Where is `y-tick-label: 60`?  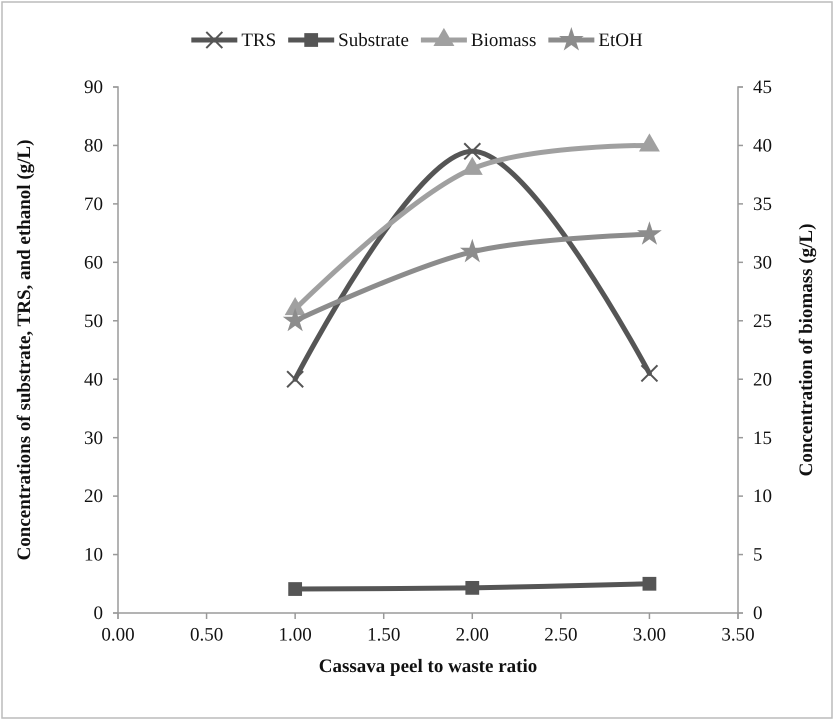
y-tick-label: 60 is located at coordinates (93, 263).